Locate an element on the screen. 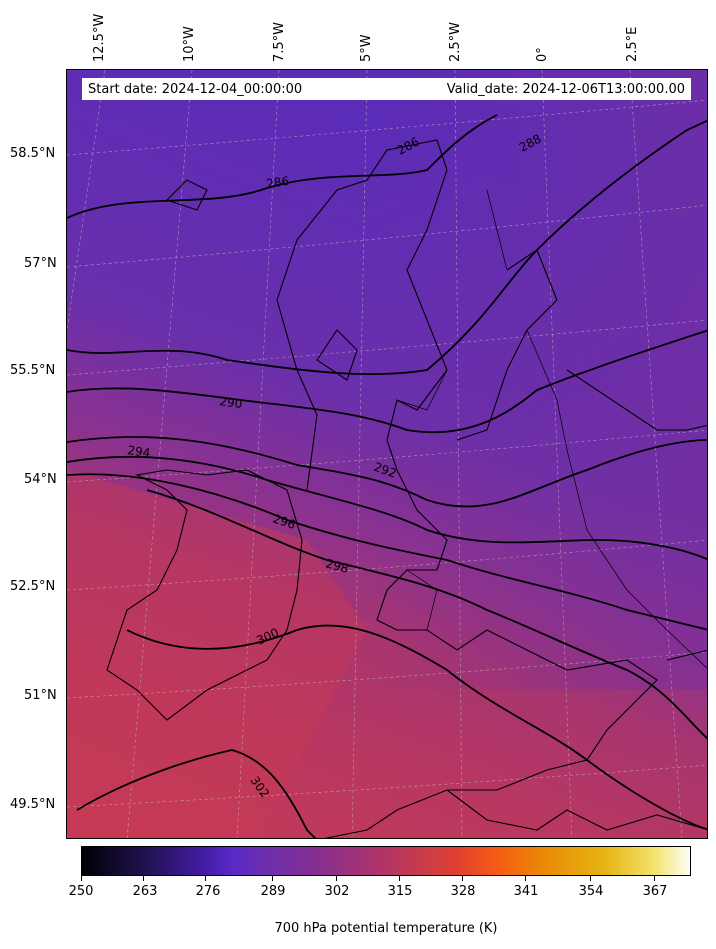  contour-label-290: 290 is located at coordinates (231, 402).